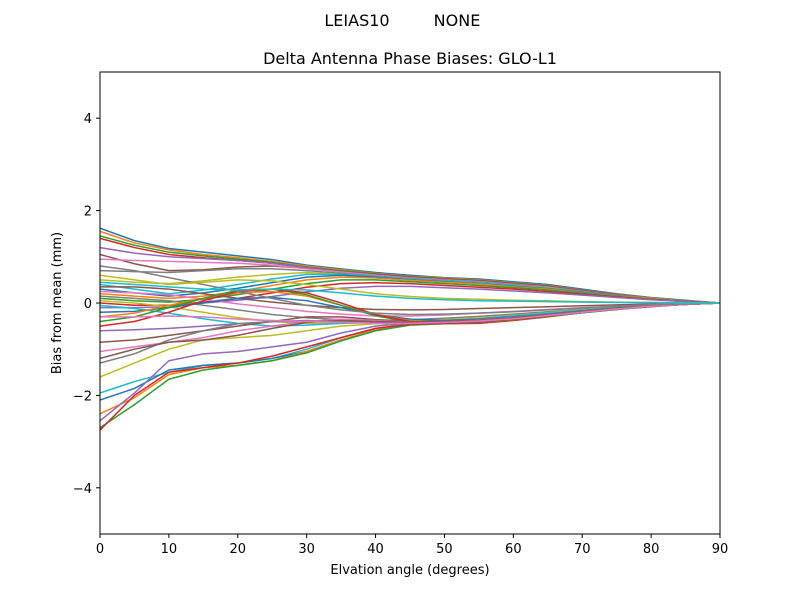 The image size is (800, 600). What do you see at coordinates (306, 549) in the screenshot?
I see `x-tick-label: 30` at bounding box center [306, 549].